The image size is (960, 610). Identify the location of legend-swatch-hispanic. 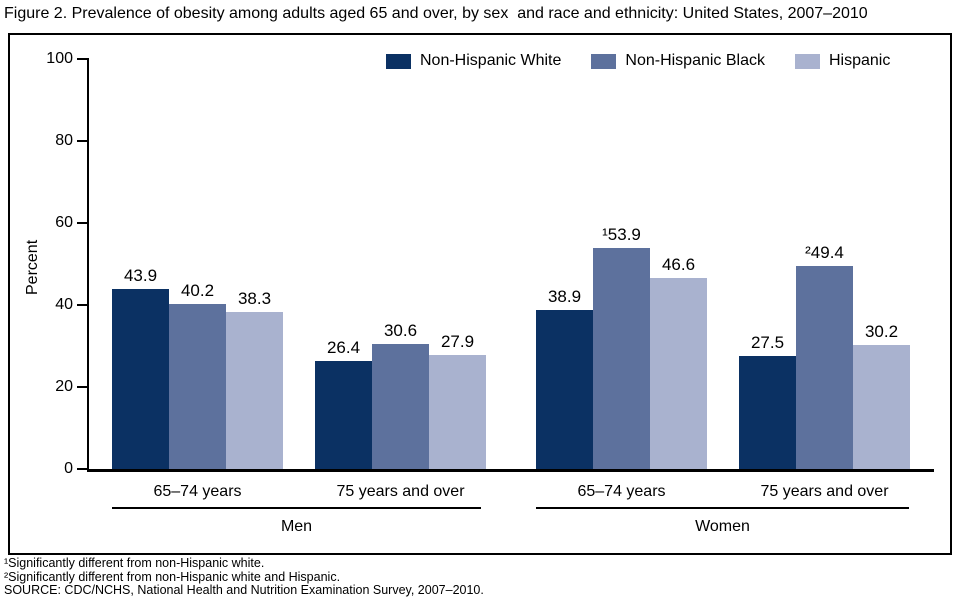
(807, 61).